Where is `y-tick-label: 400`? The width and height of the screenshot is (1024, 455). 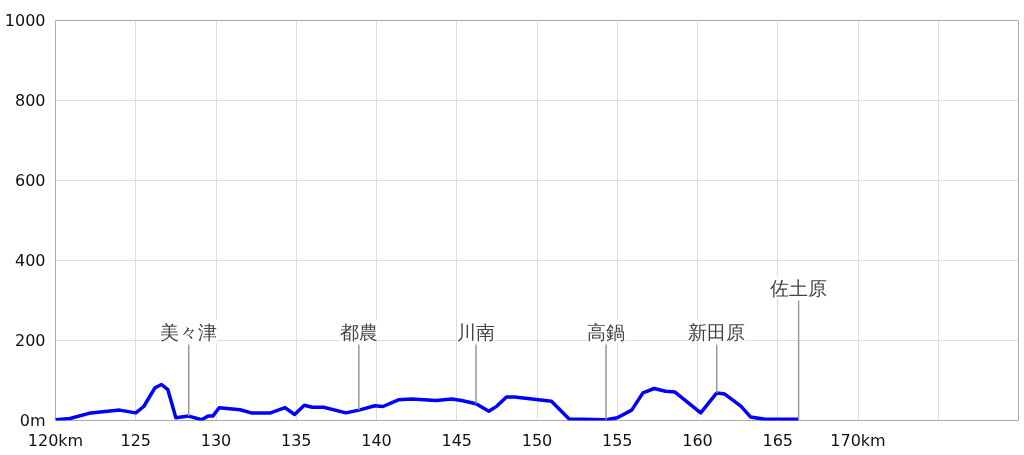
y-tick-label: 400 is located at coordinates (30, 260).